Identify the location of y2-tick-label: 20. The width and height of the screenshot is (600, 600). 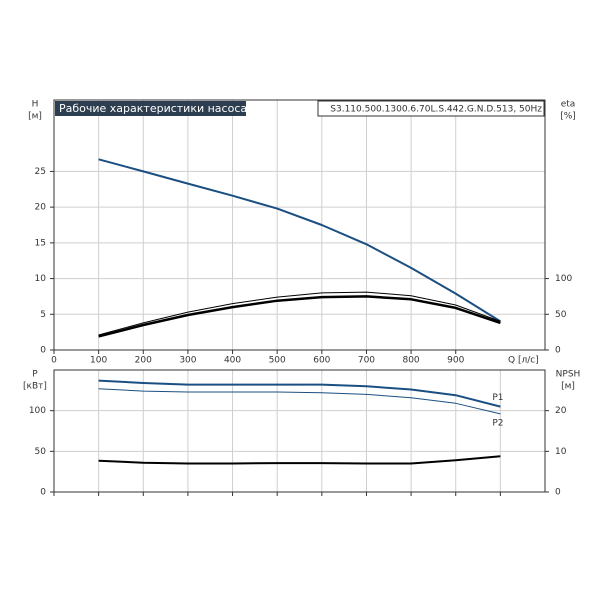
(561, 411).